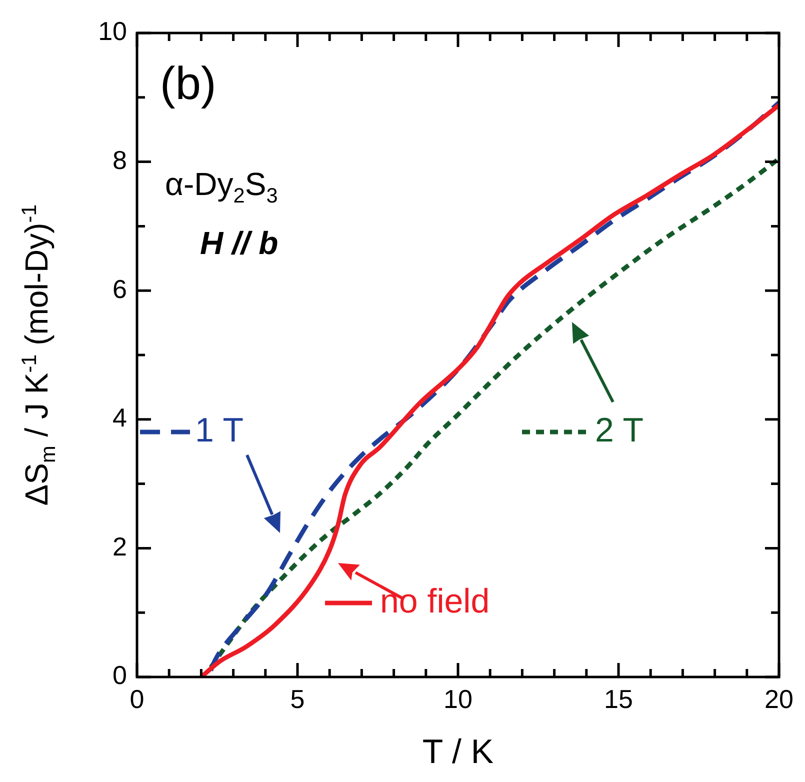  What do you see at coordinates (221, 187) in the screenshot?
I see `annotation: α-Dy$_{2}$S$_{3}$` at bounding box center [221, 187].